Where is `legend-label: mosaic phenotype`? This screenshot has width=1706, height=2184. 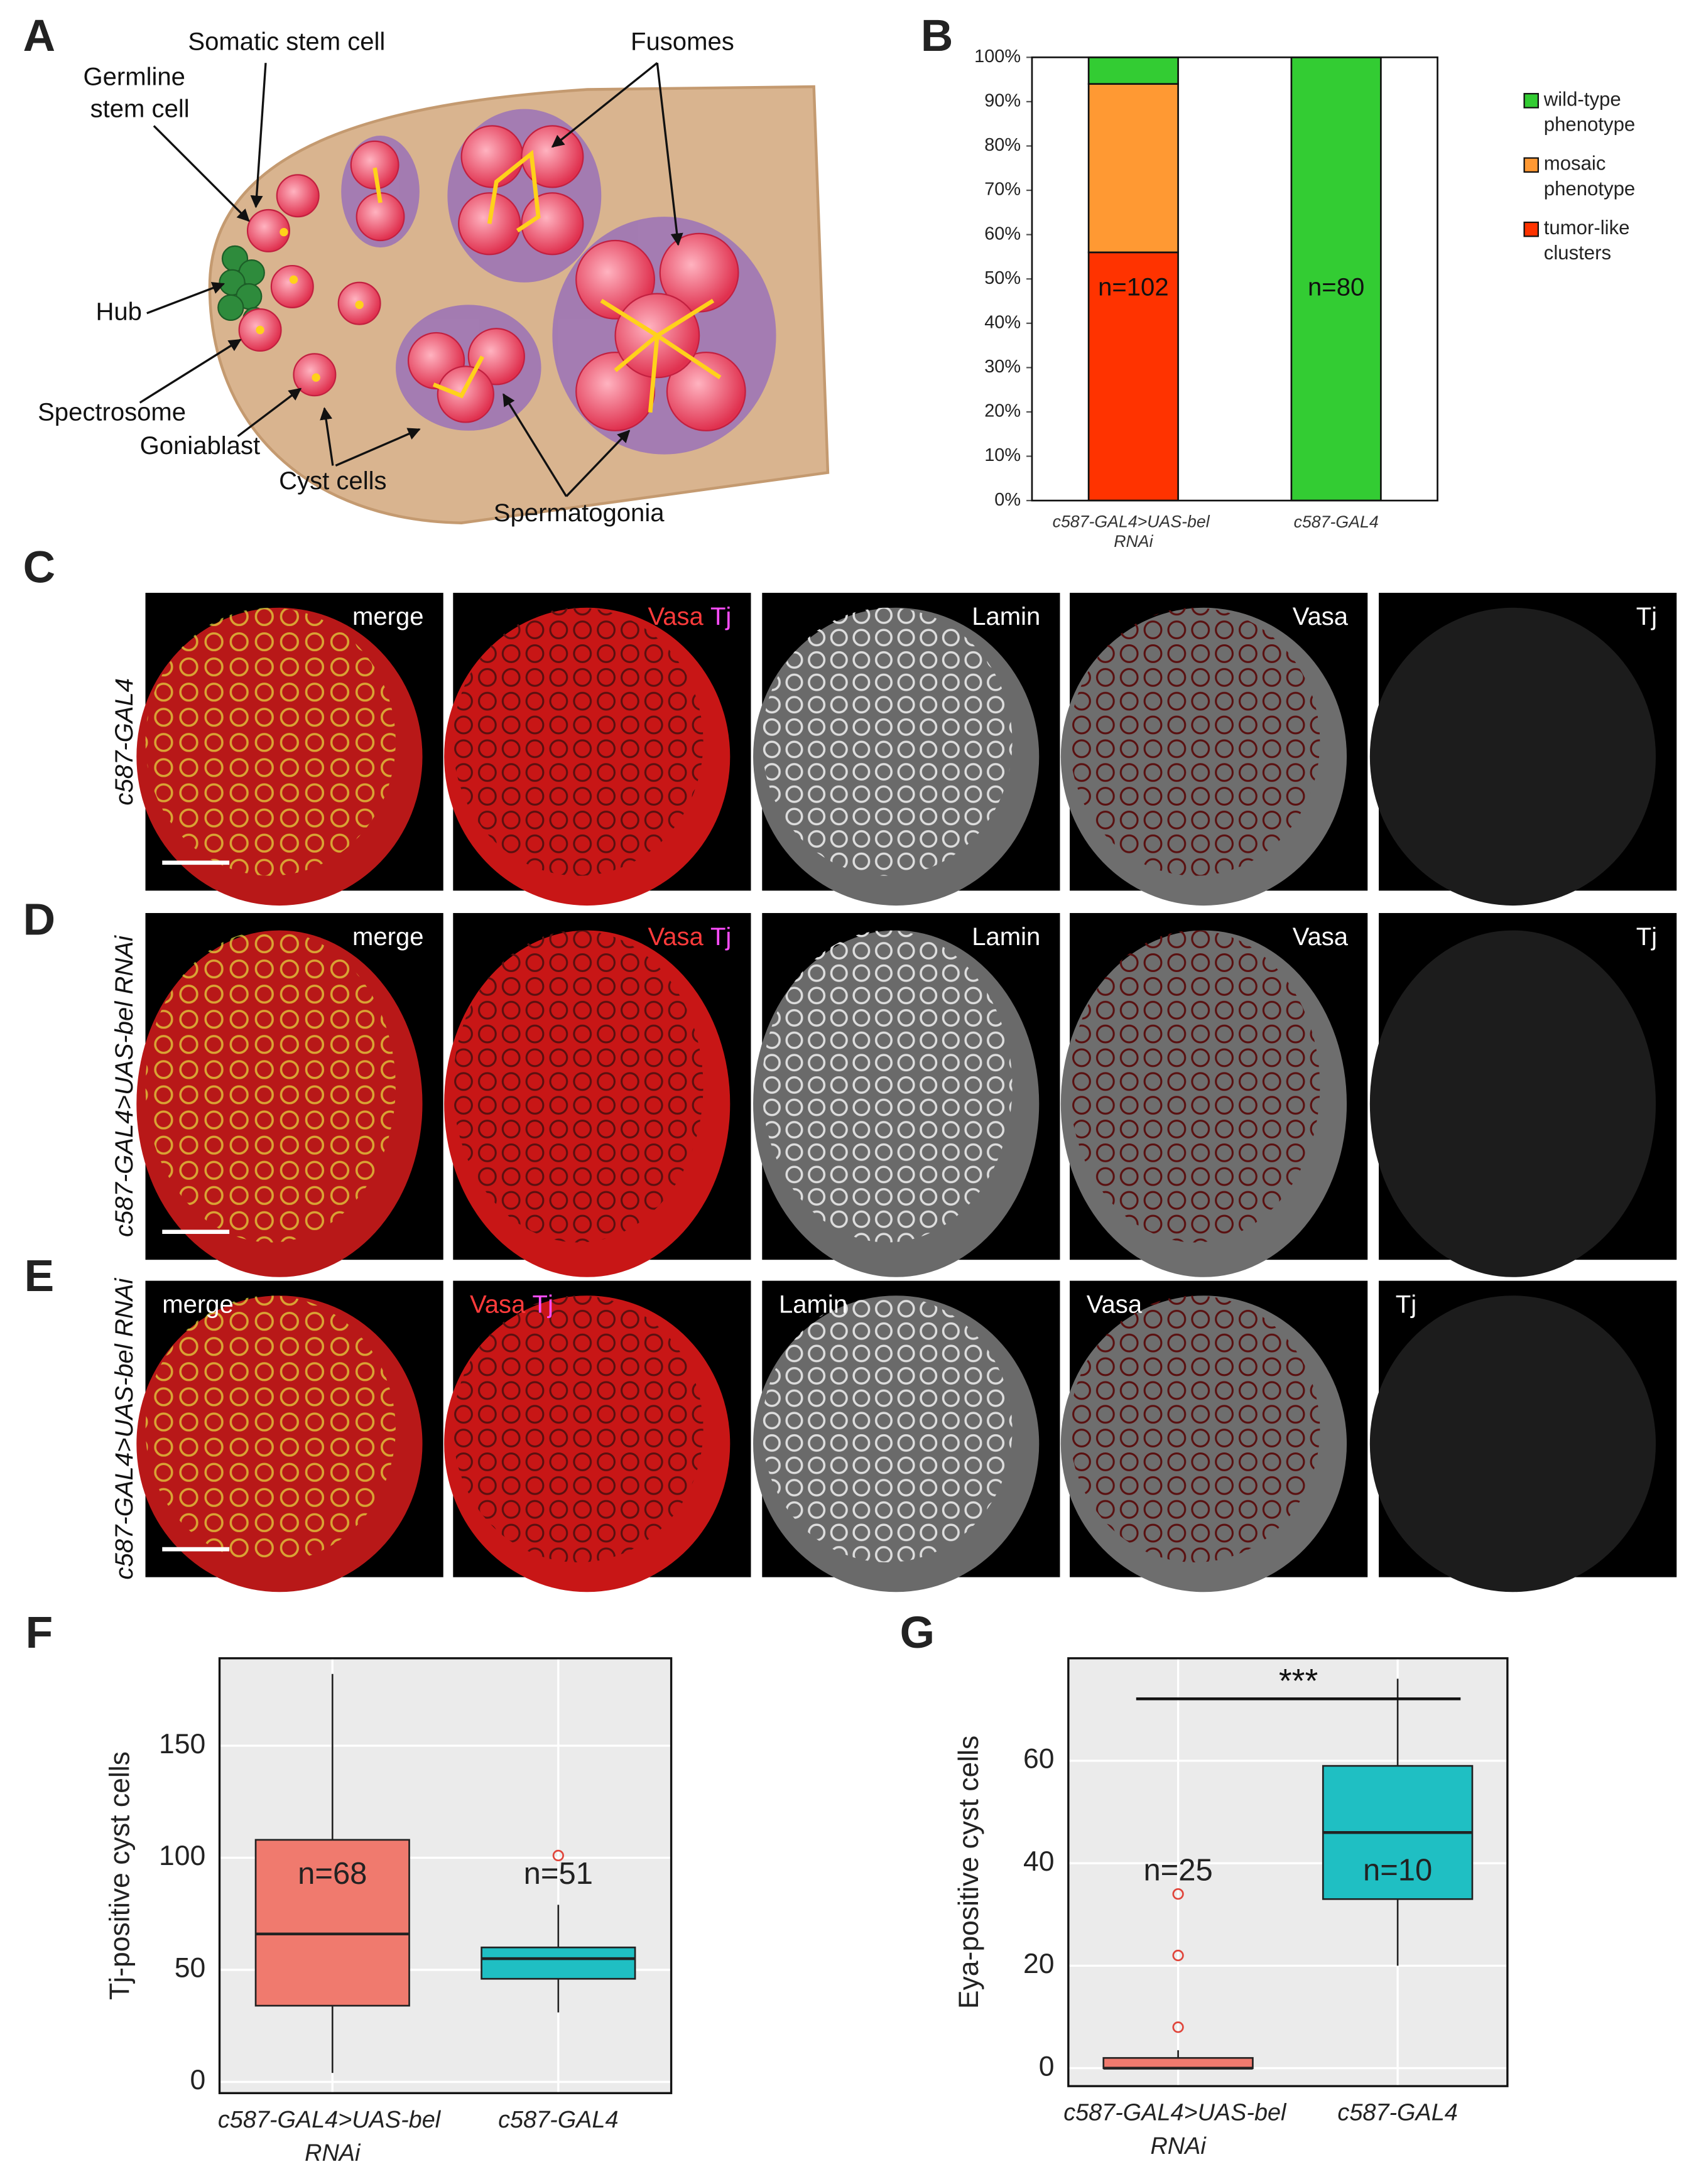
legend-label: mosaic phenotype is located at coordinates (1590, 176).